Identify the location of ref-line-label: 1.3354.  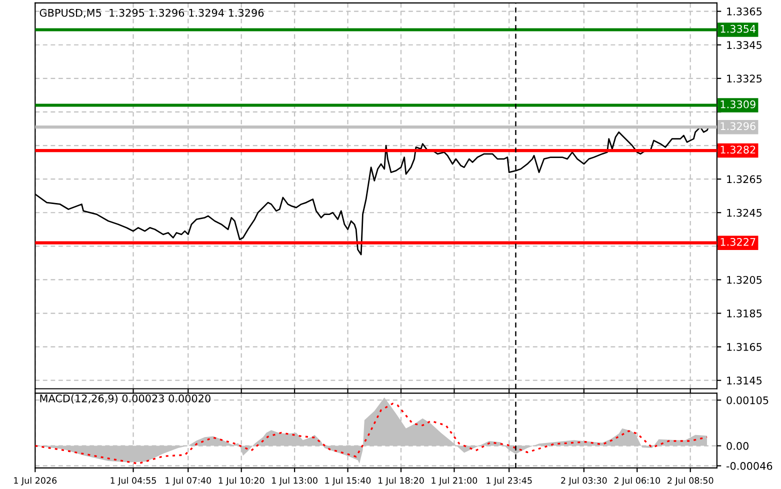
(738, 28).